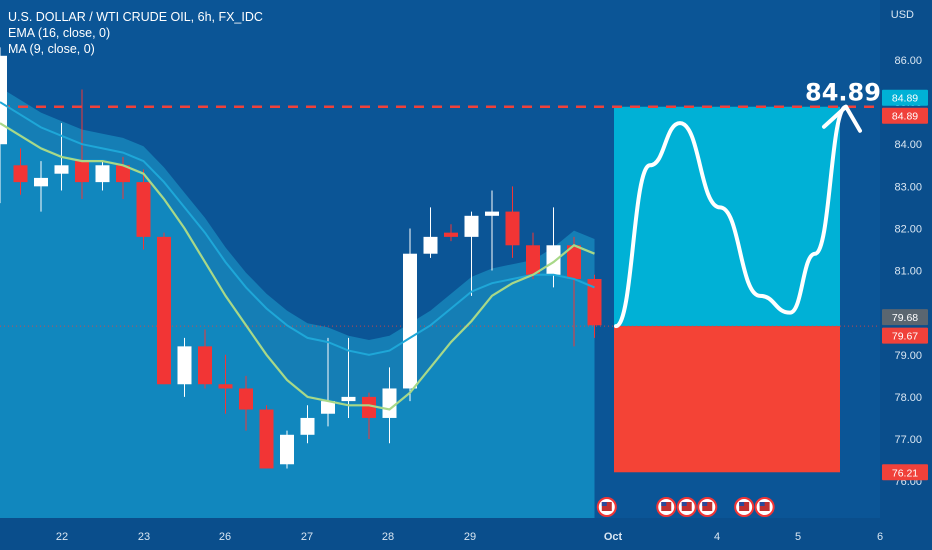  Describe the element at coordinates (908, 440) in the screenshot. I see `price-tick-label: 77.00` at that location.